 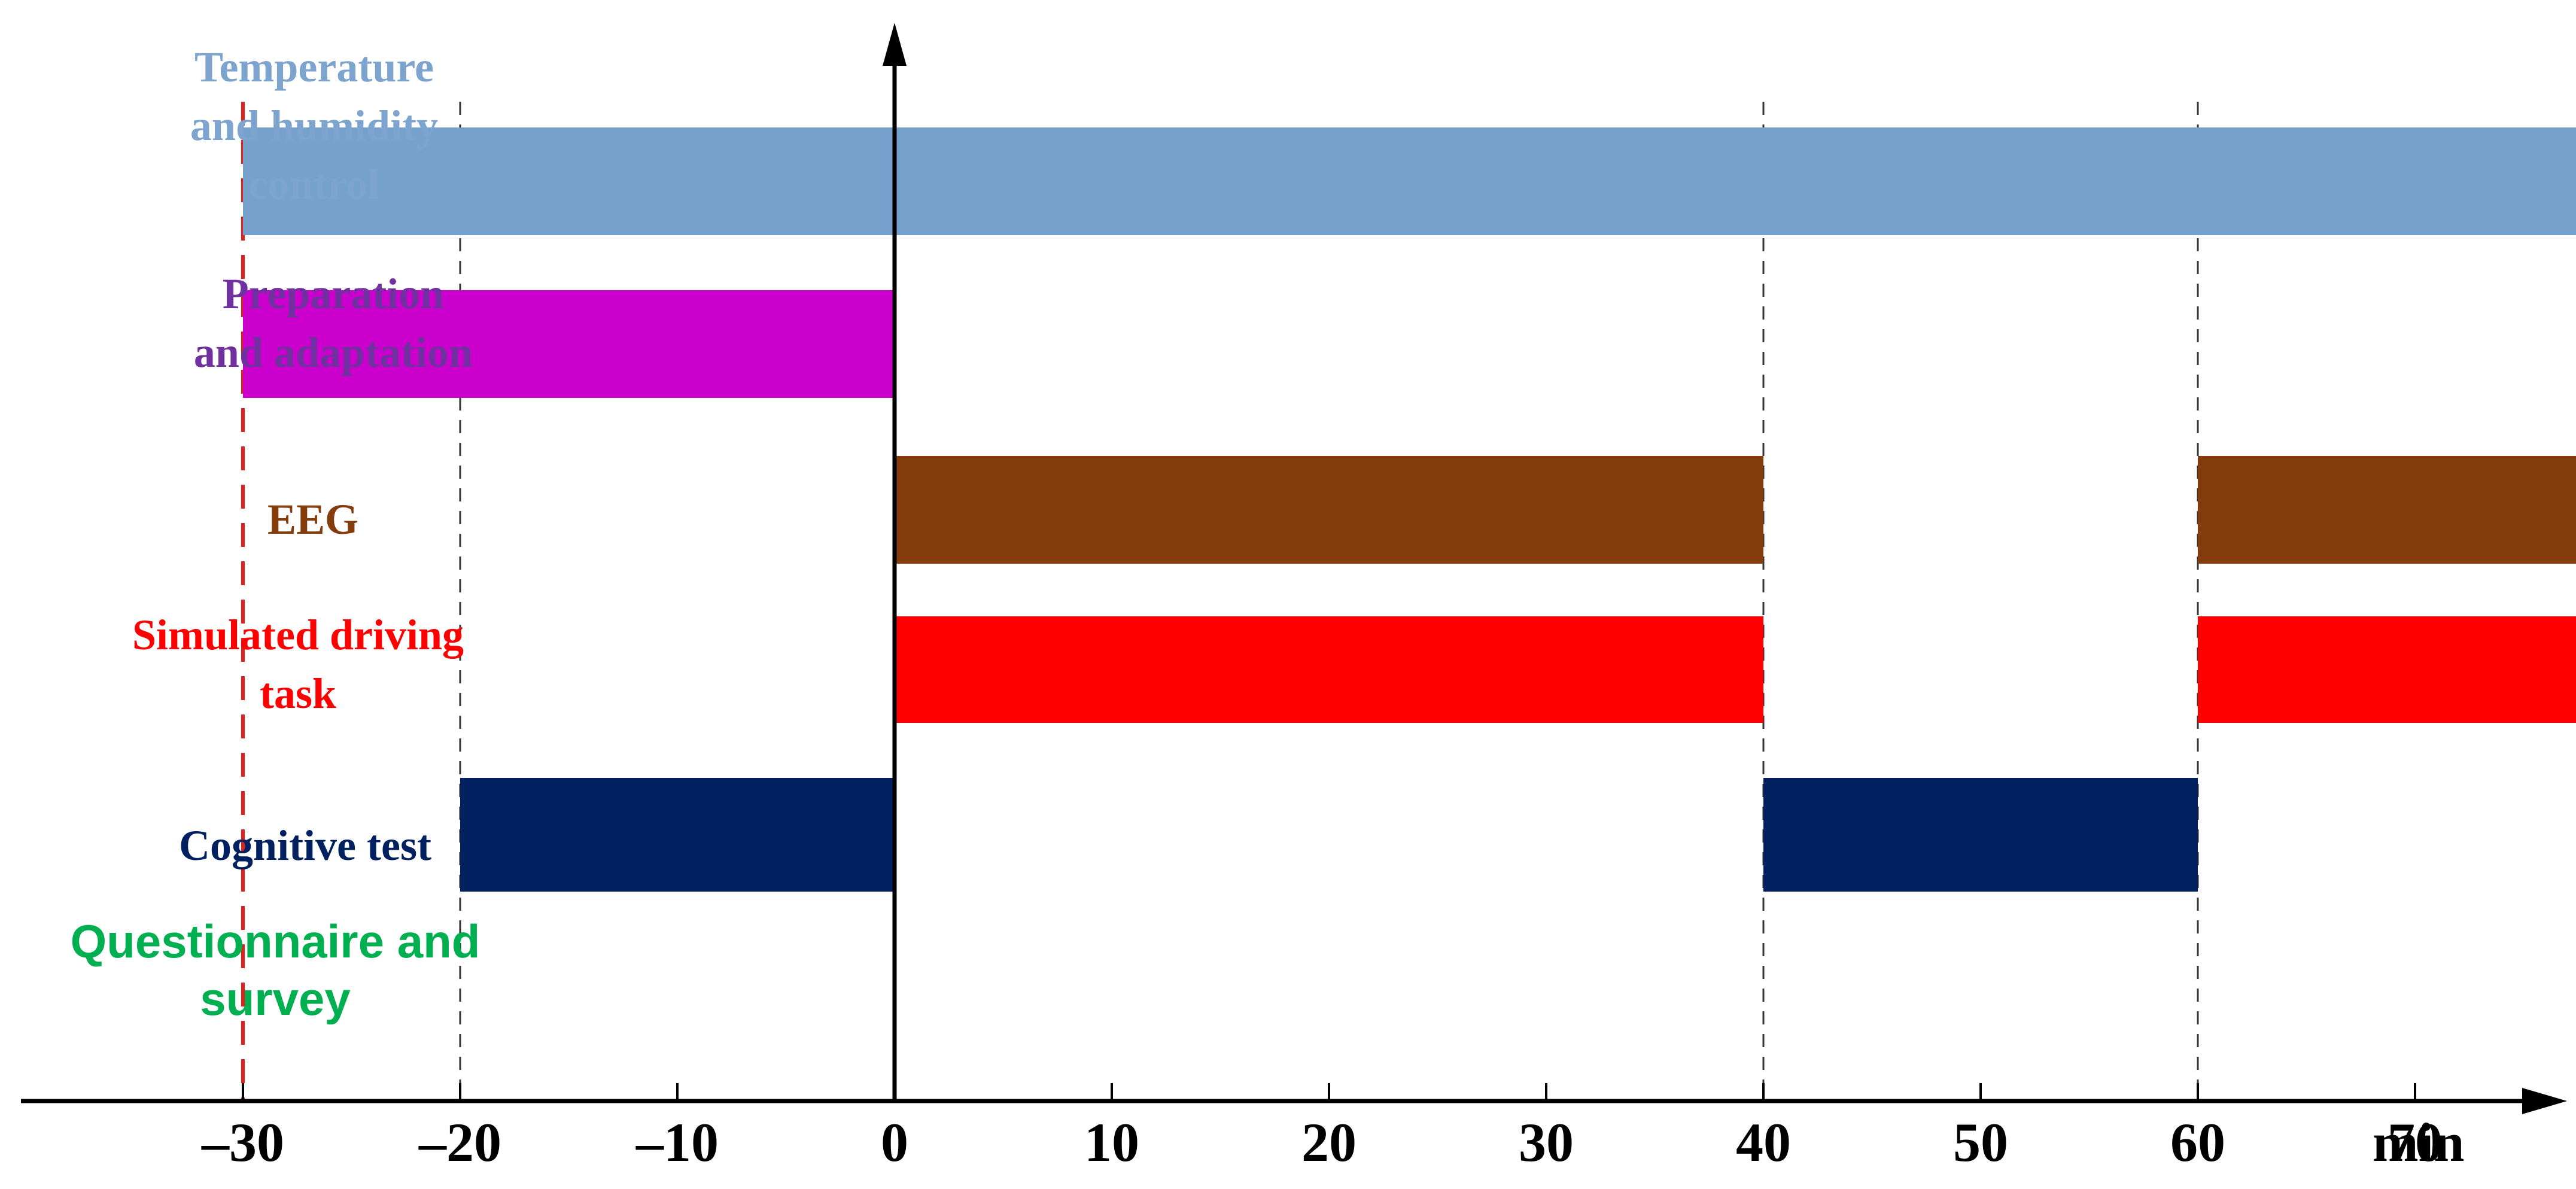 What do you see at coordinates (298, 635) in the screenshot?
I see `row-label-line: Simulated driving` at bounding box center [298, 635].